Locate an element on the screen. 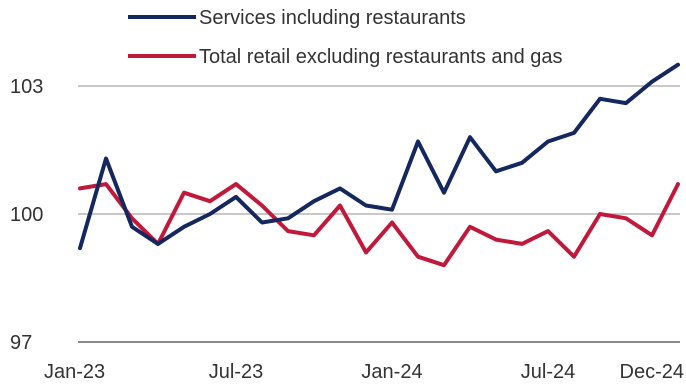 This screenshot has height=385, width=686. x-axis-ticks: Jan-23 Jul-23 Jan-24 Jul-24 Dec-24 is located at coordinates (364, 372).